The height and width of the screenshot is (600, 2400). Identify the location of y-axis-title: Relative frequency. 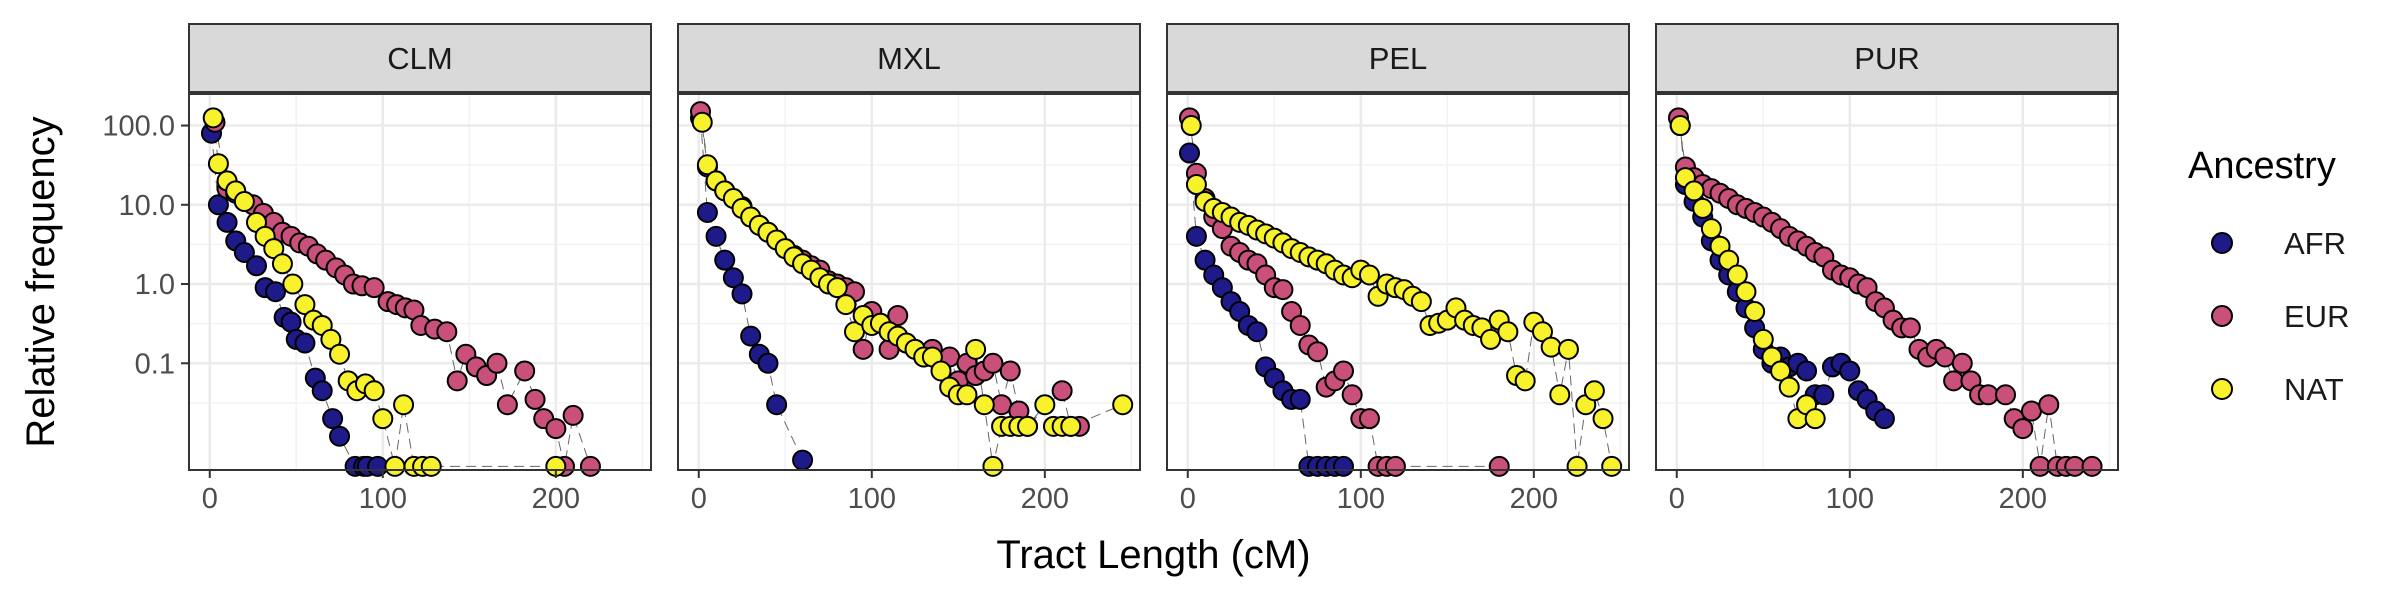
(41, 281).